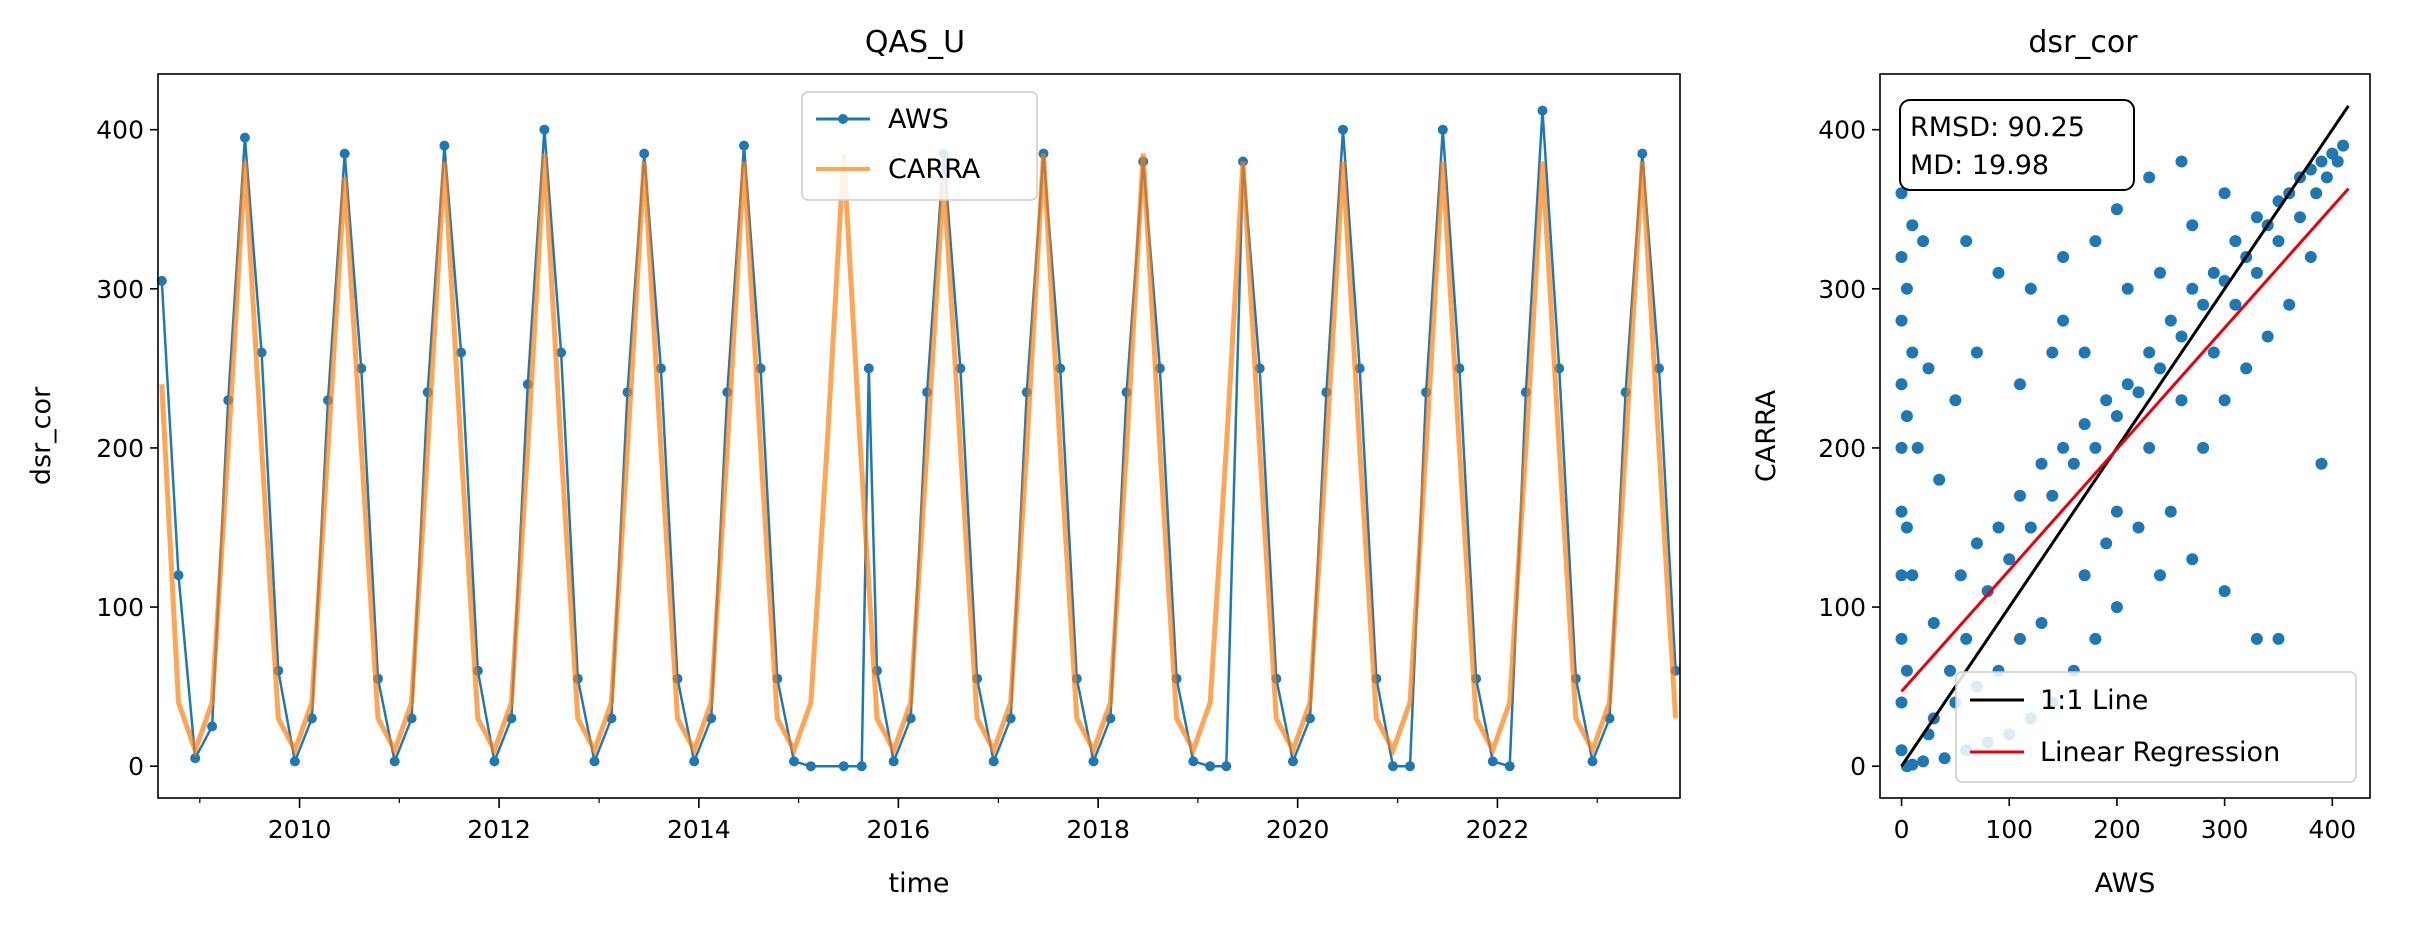 This screenshot has height=926, width=2414. I want to click on stats-rmsd: RMSD: 90.25, so click(1997, 127).